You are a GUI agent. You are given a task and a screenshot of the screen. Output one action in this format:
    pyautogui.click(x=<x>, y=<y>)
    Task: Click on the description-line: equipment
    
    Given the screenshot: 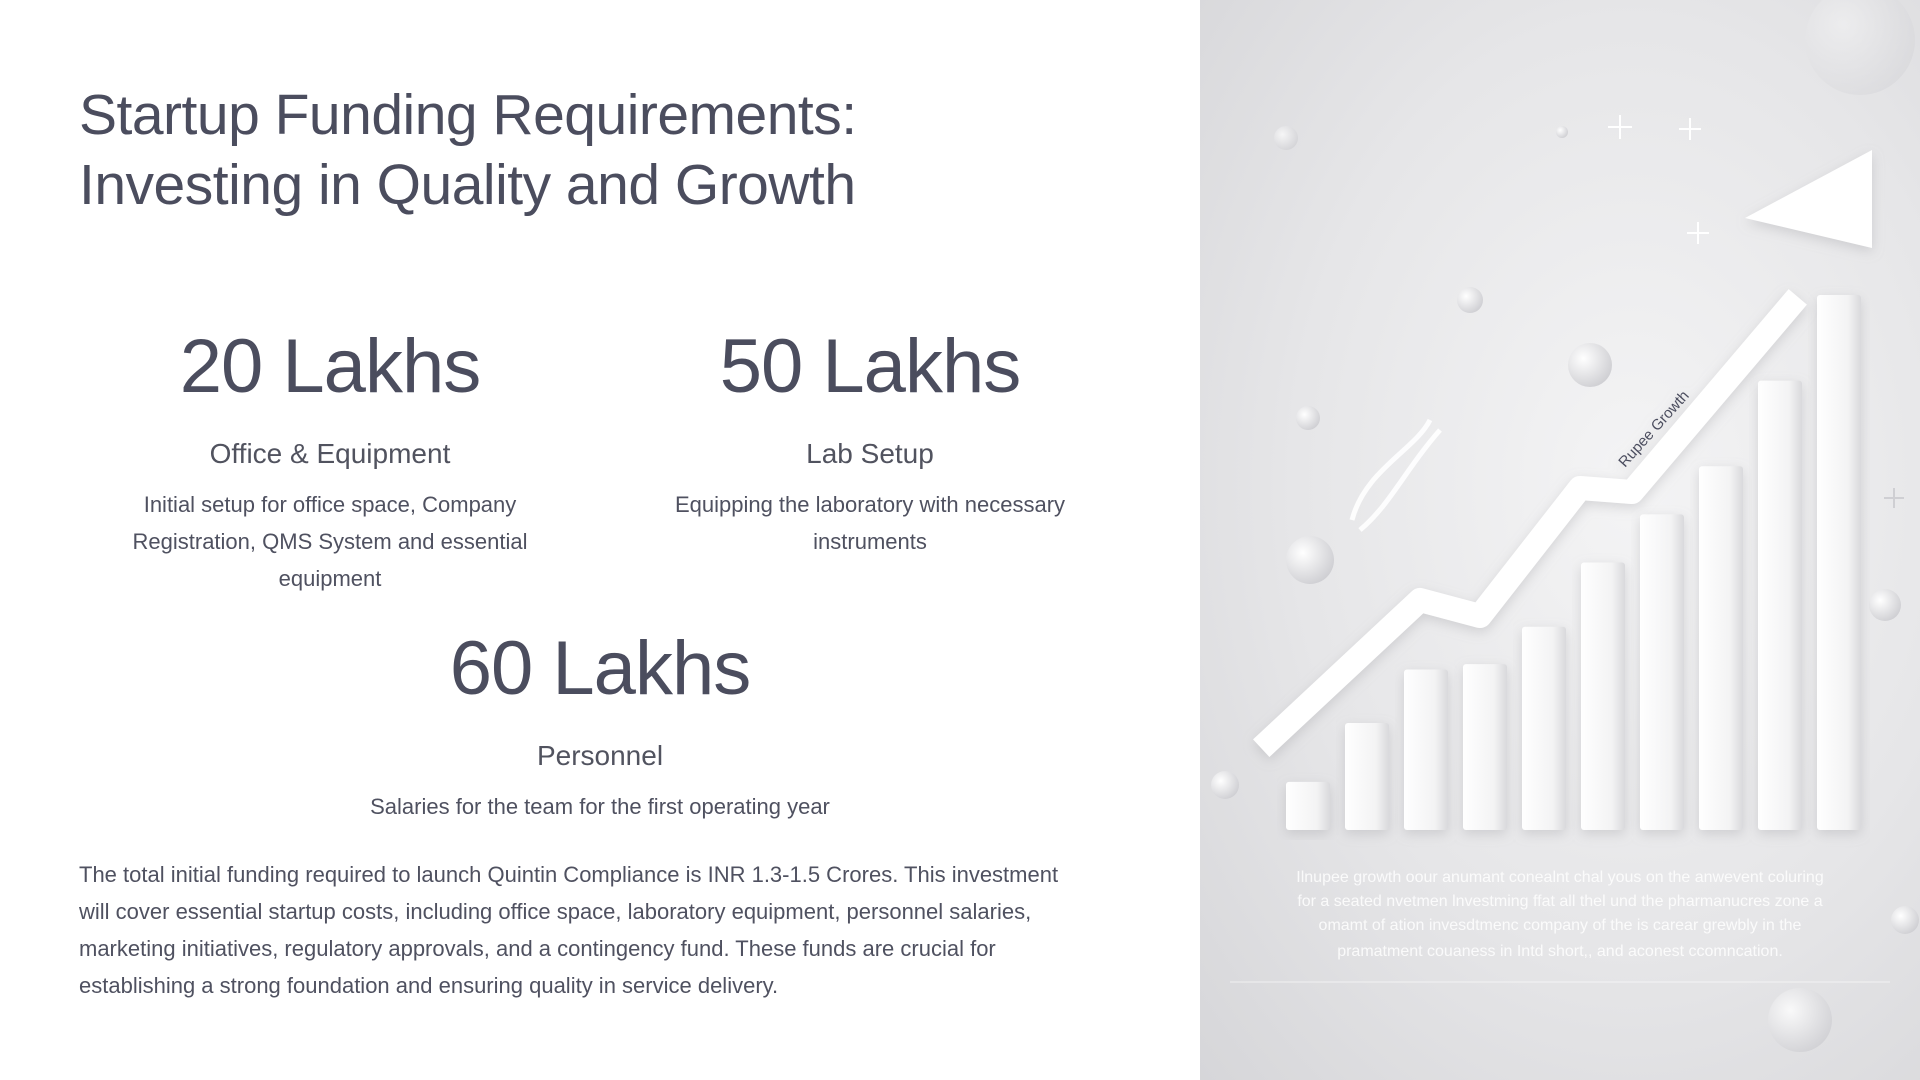 What is the action you would take?
    pyautogui.click(x=330, y=578)
    